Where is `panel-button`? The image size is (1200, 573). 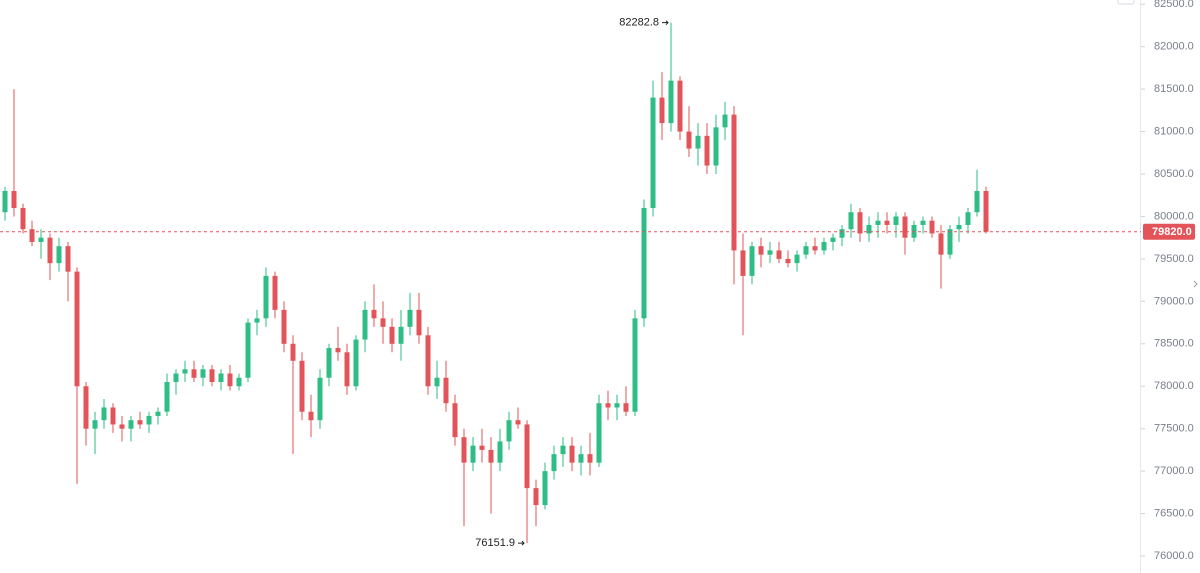
panel-button is located at coordinates (1126, 2).